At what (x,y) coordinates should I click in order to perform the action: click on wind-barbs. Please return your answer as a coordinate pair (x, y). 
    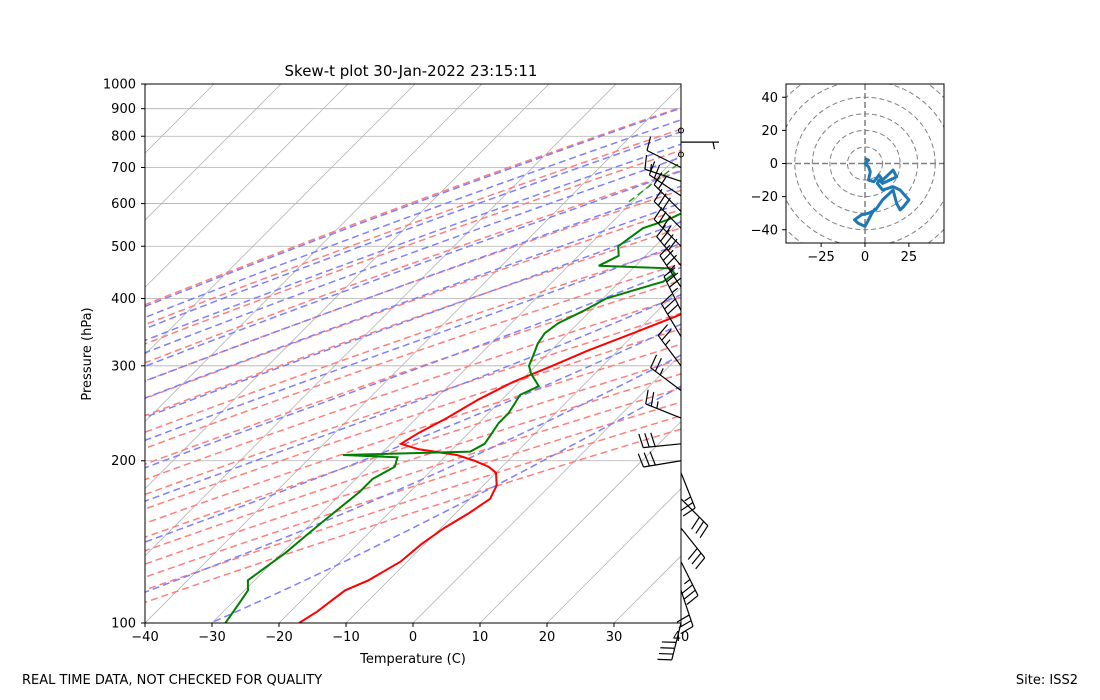
    Looking at the image, I should click on (678, 394).